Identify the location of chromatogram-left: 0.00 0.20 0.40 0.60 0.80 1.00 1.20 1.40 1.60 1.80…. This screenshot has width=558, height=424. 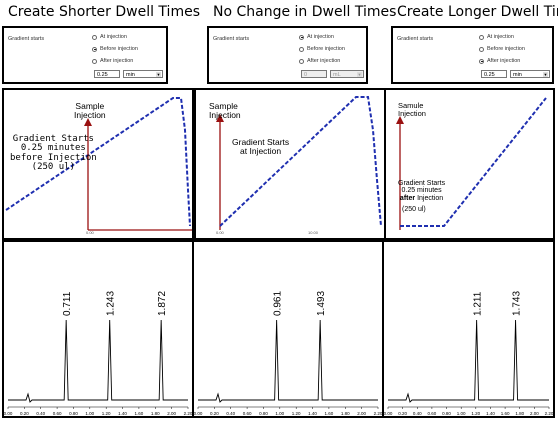
(98, 353).